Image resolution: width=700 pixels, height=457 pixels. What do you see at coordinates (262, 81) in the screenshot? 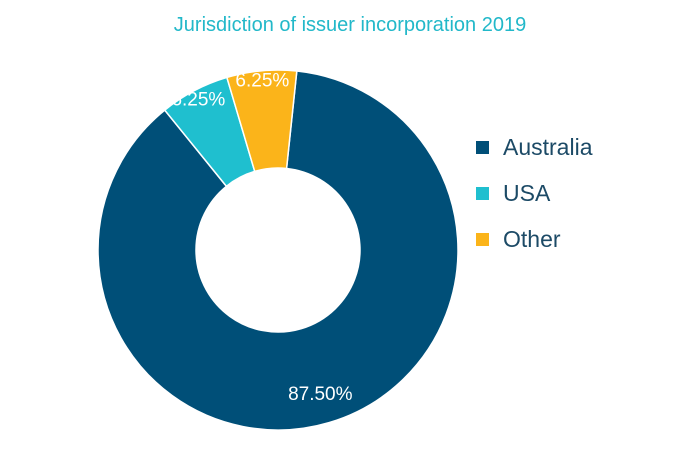
I see `data-label-other: 6.25%` at bounding box center [262, 81].